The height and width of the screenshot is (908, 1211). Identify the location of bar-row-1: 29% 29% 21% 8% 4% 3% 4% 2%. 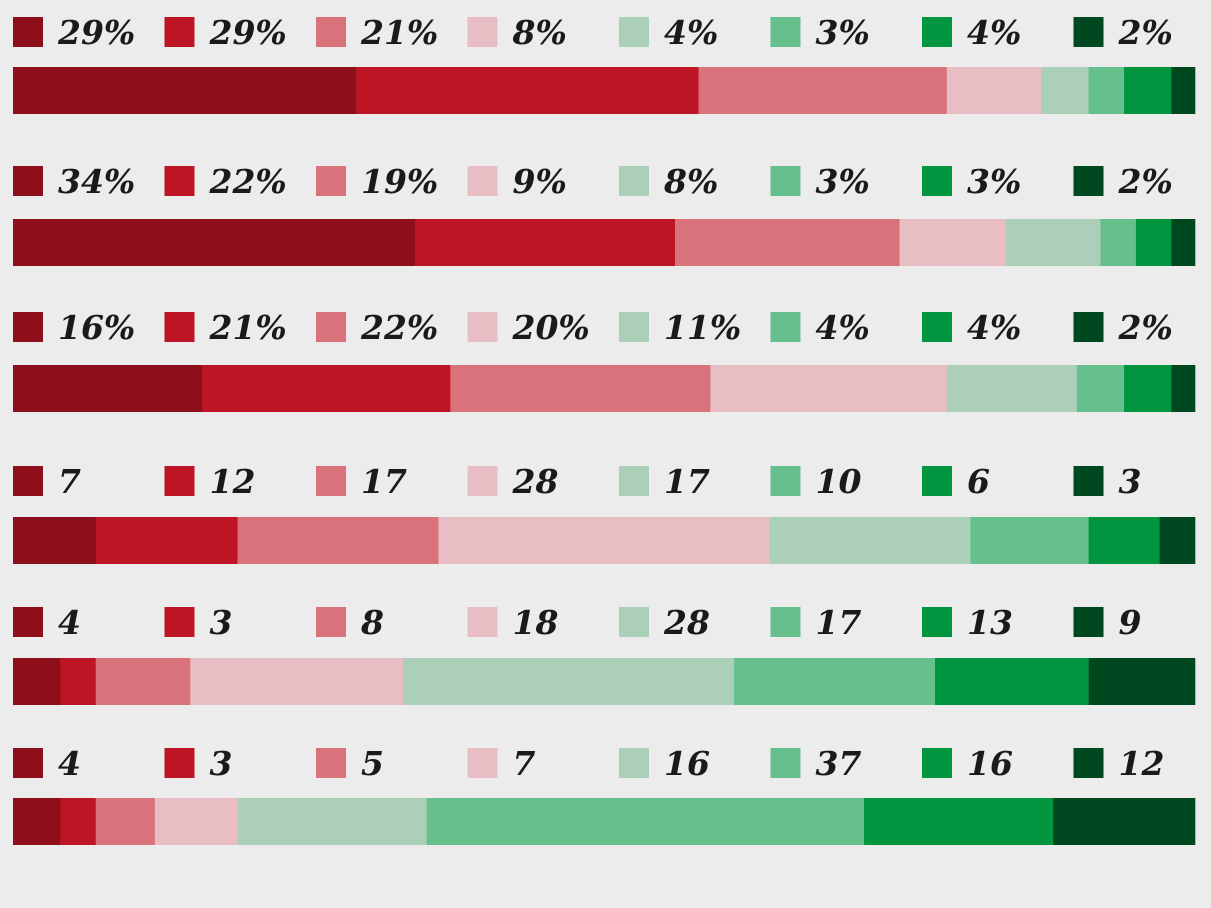
(604, 63).